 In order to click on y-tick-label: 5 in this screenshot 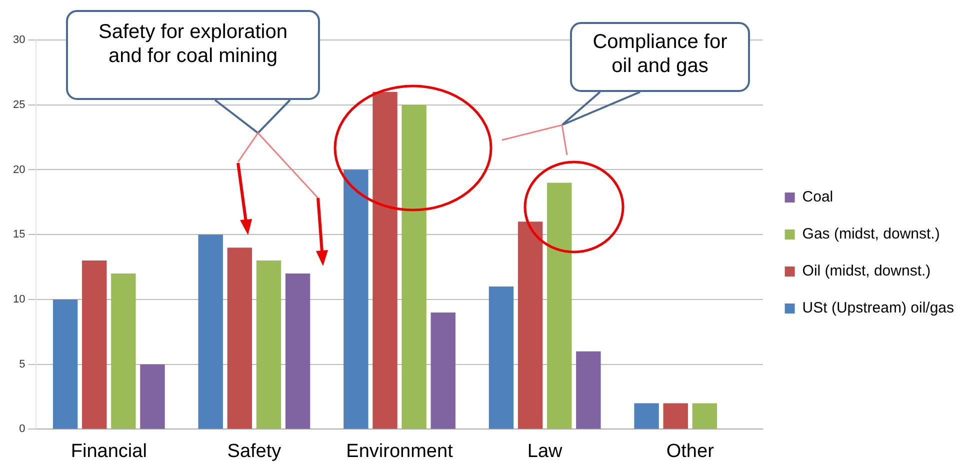, I will do `click(22, 364)`.